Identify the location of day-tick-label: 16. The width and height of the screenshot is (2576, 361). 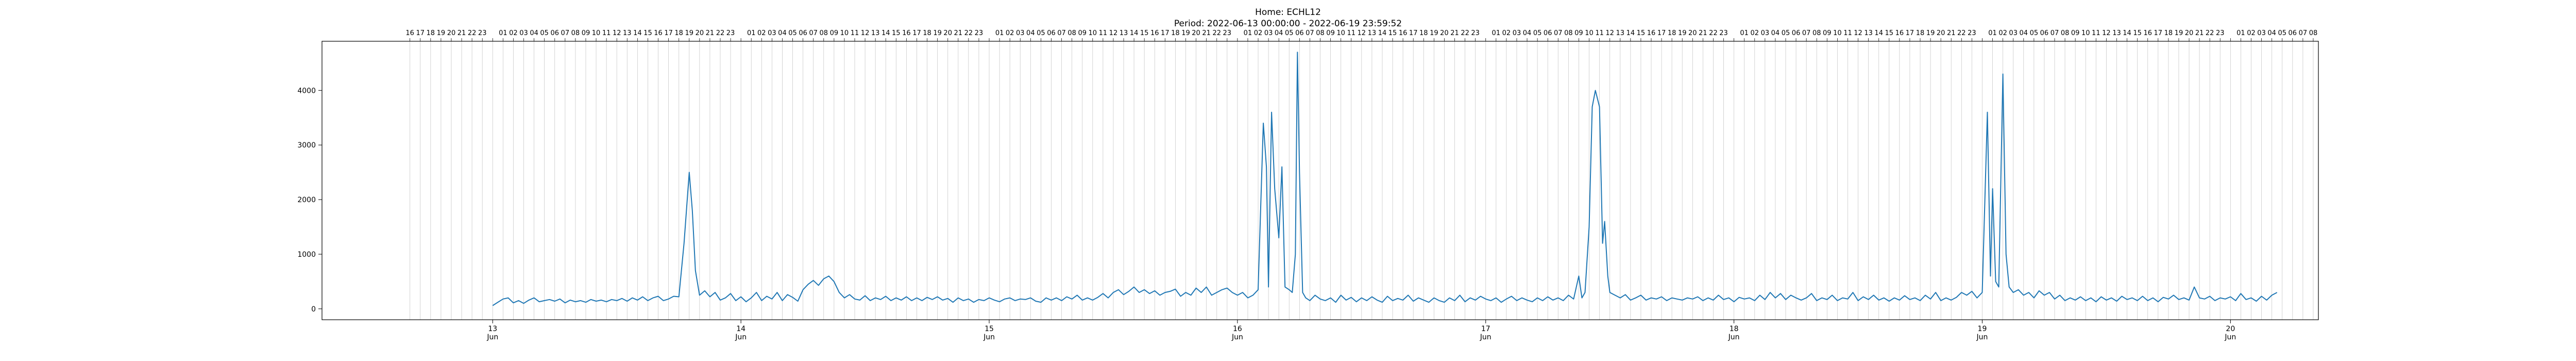
(1237, 329).